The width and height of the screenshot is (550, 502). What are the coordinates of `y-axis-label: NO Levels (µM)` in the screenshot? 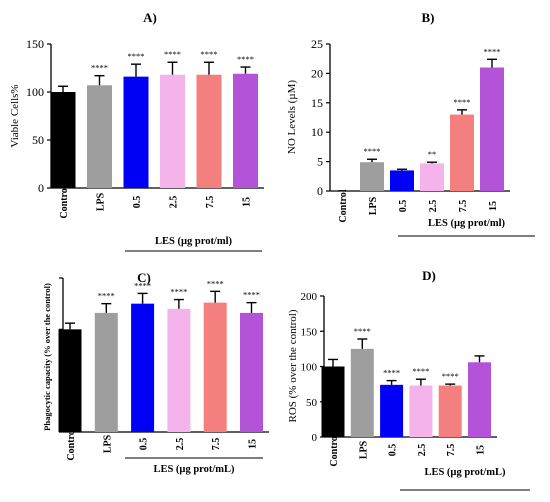 It's located at (292, 117).